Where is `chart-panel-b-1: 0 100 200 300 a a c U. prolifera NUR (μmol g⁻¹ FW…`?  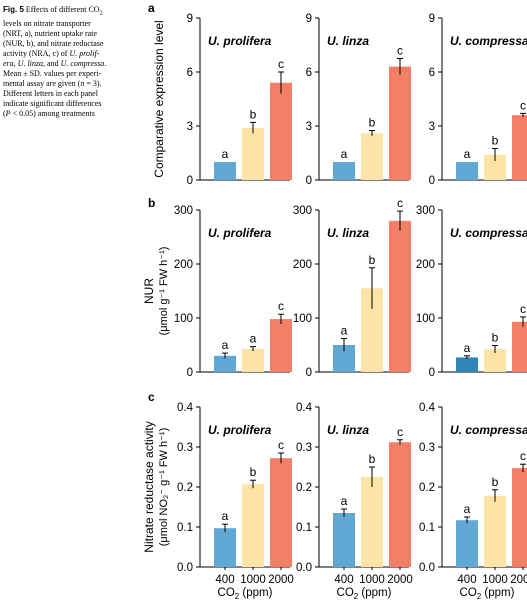
chart-panel-b-1: 0 100 200 300 a a c U. prolifera NUR (μmol g⁻¹ FW… is located at coordinates (217, 287).